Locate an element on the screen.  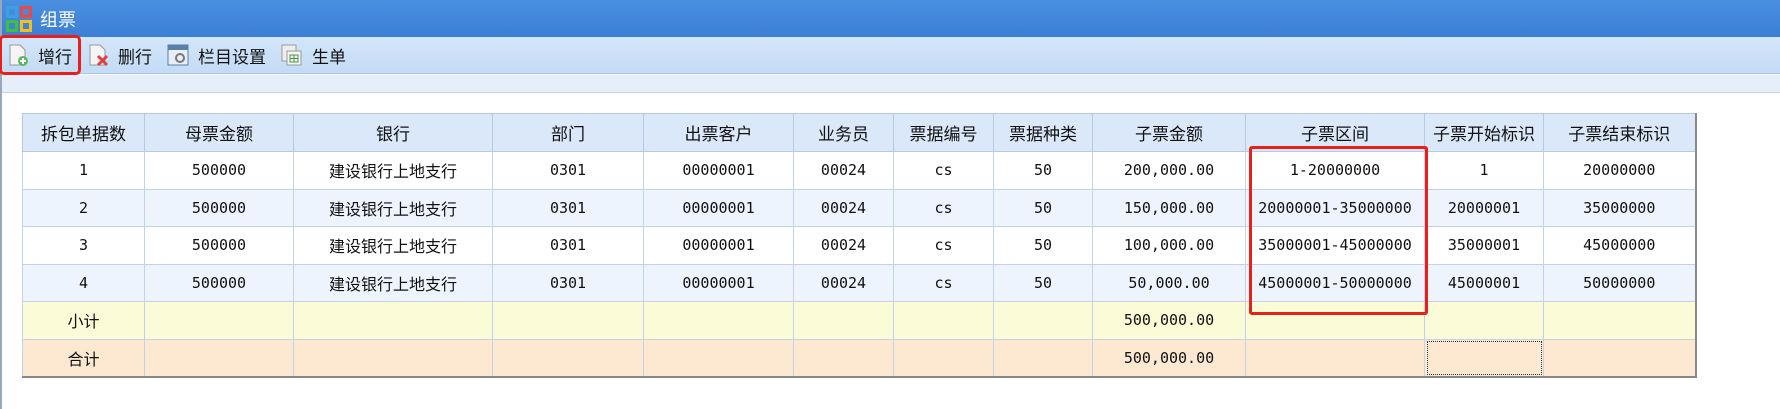
column-settings-button: 栏目设置 is located at coordinates (217, 55).